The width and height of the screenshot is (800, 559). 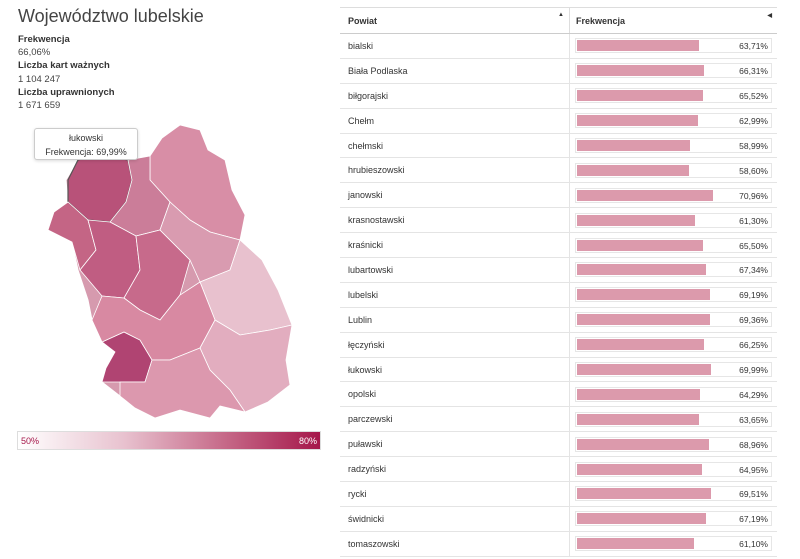 I want to click on table-row: chełmski 58,99%, so click(x=558, y=146).